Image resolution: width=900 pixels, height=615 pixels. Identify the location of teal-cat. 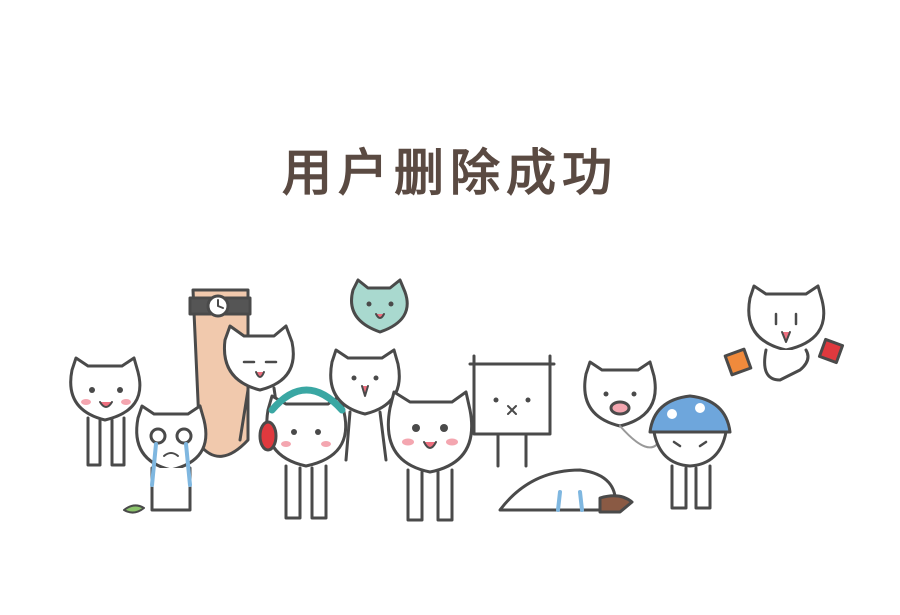
(379, 306).